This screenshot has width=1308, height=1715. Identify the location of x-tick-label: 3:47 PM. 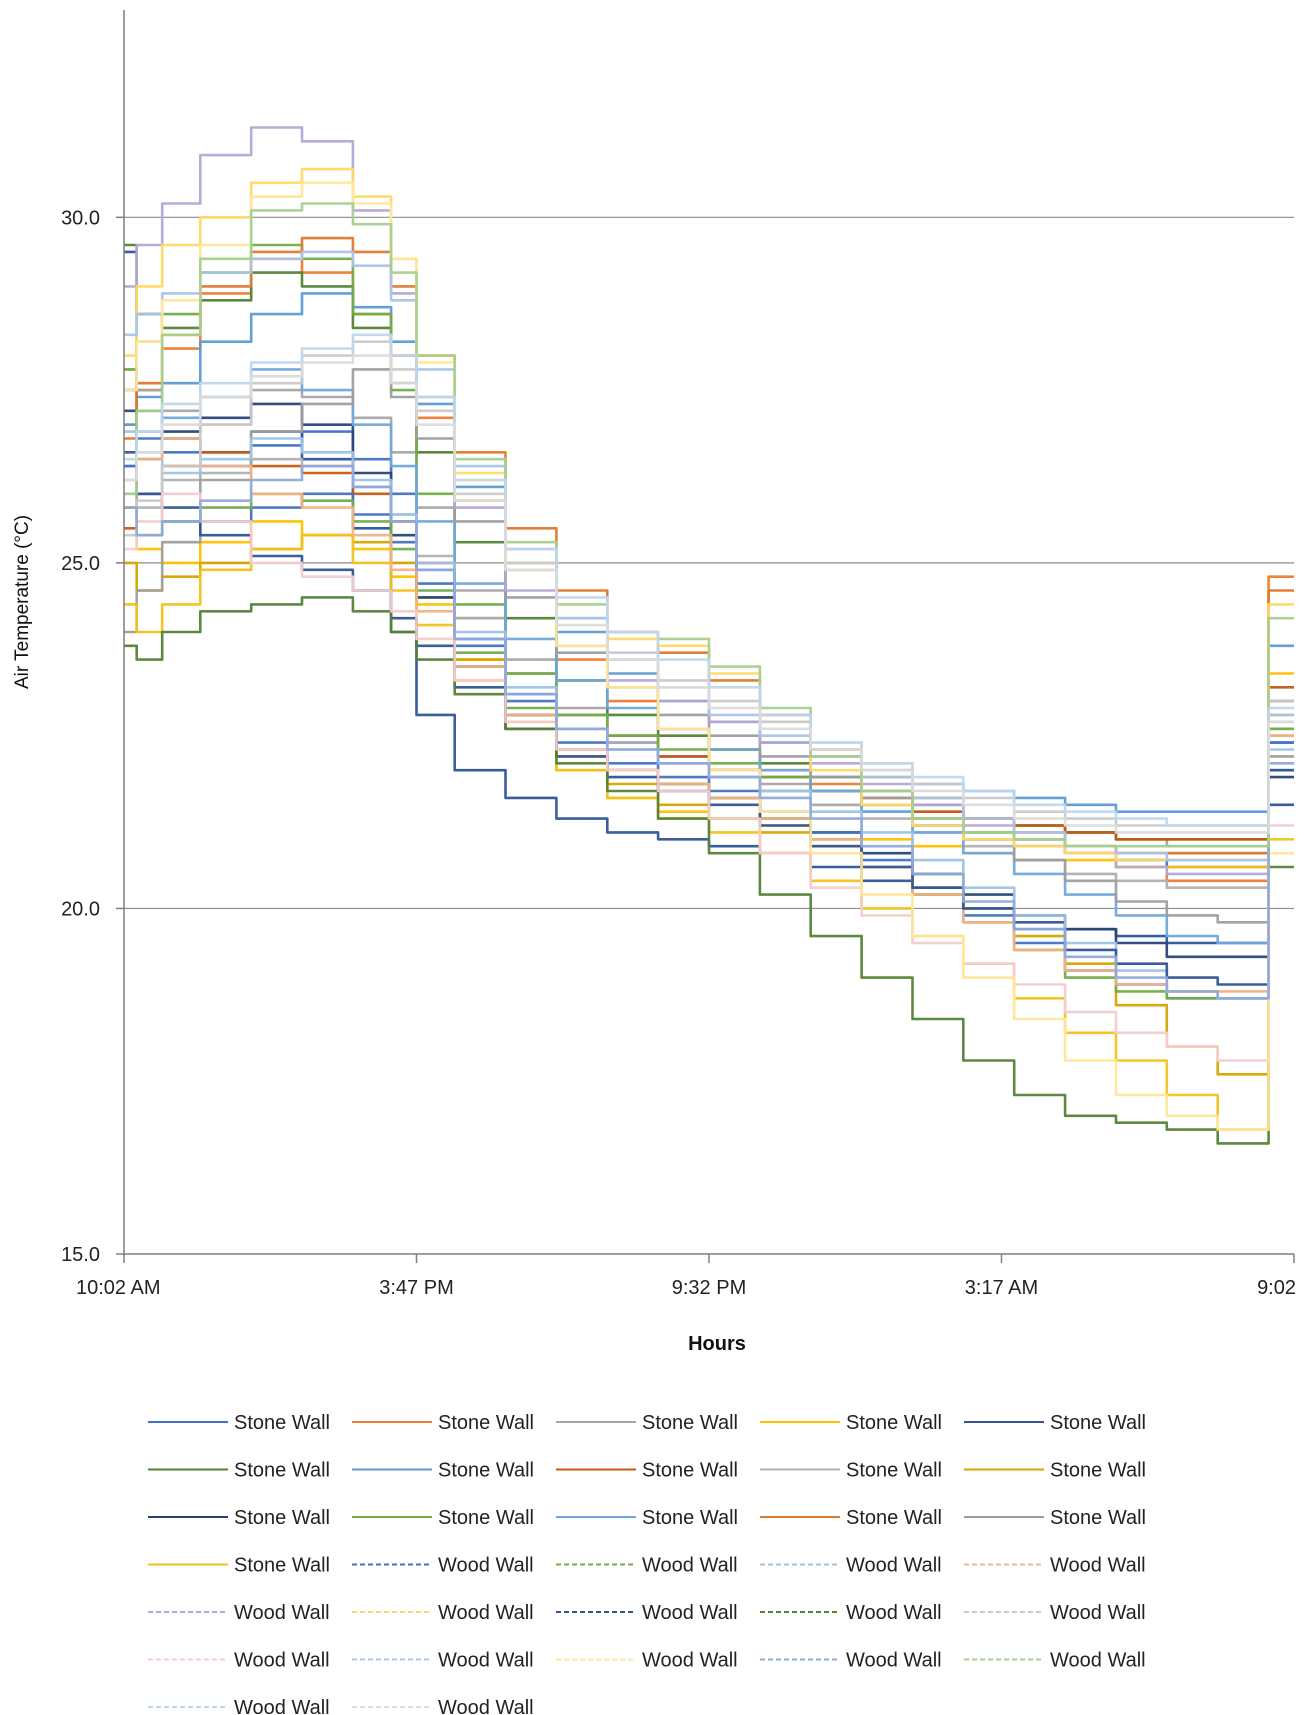
(416, 1288).